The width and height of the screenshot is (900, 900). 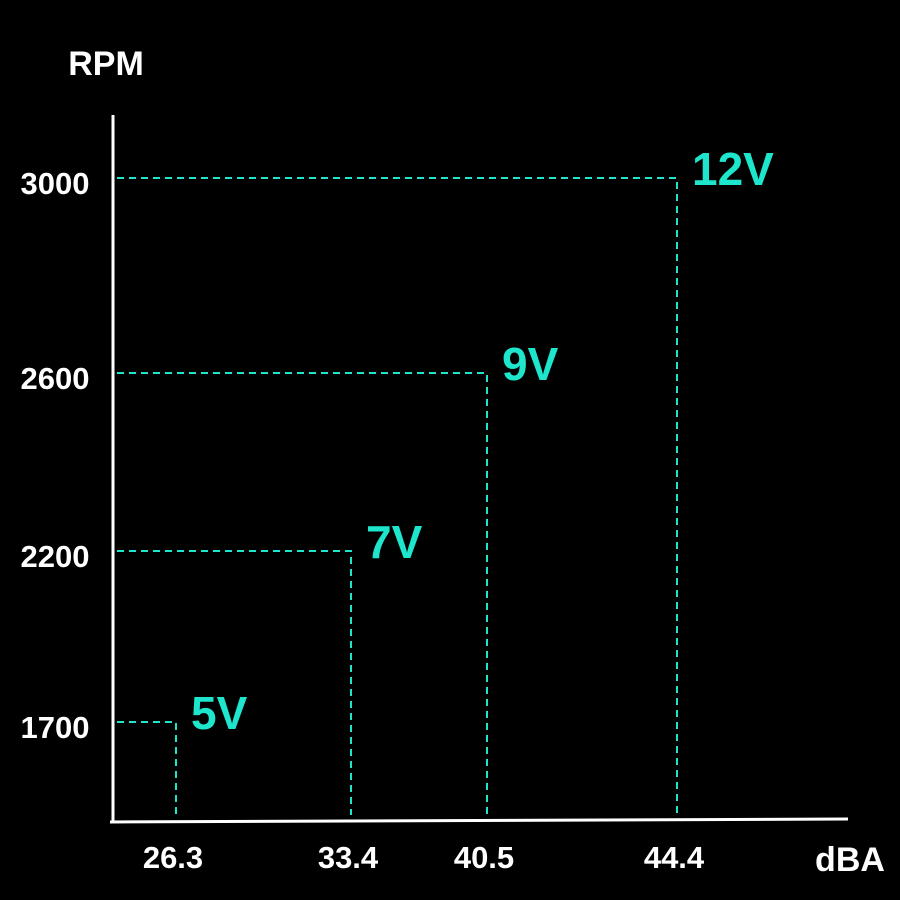 What do you see at coordinates (674, 857) in the screenshot?
I see `x-tick-label: 44.4` at bounding box center [674, 857].